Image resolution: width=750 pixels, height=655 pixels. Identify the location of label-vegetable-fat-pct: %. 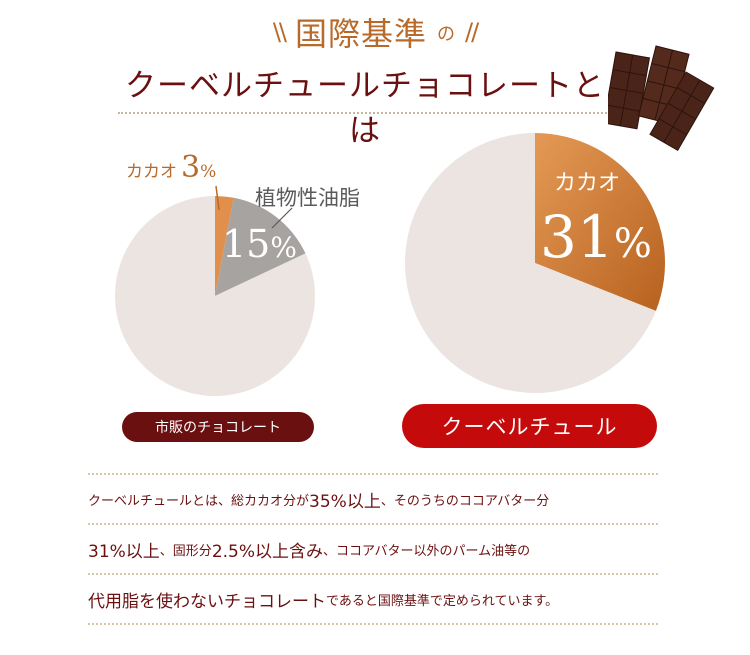
(283, 247).